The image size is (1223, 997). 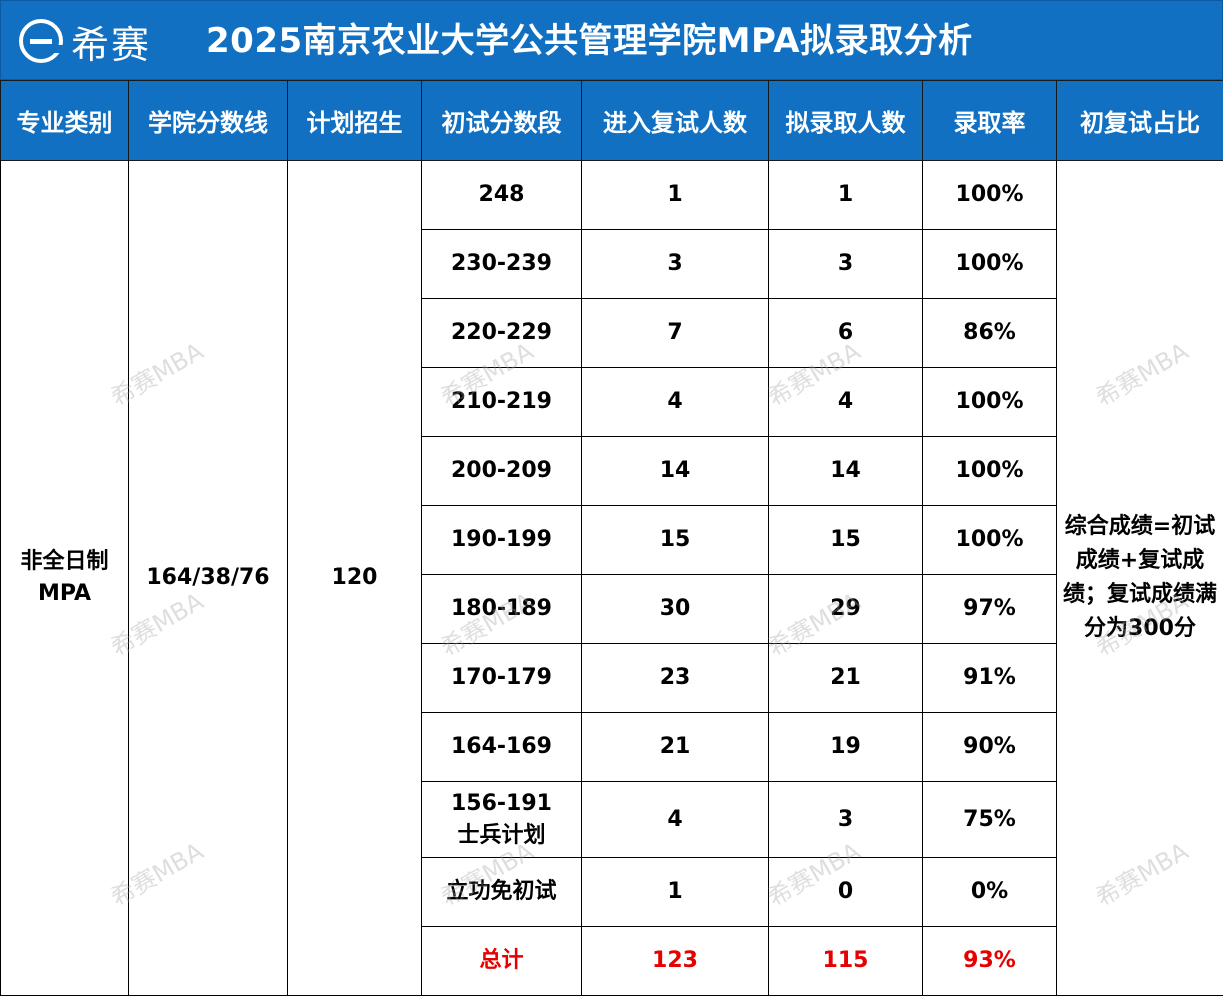 What do you see at coordinates (501, 402) in the screenshot?
I see `score-range-cell: 210-219` at bounding box center [501, 402].